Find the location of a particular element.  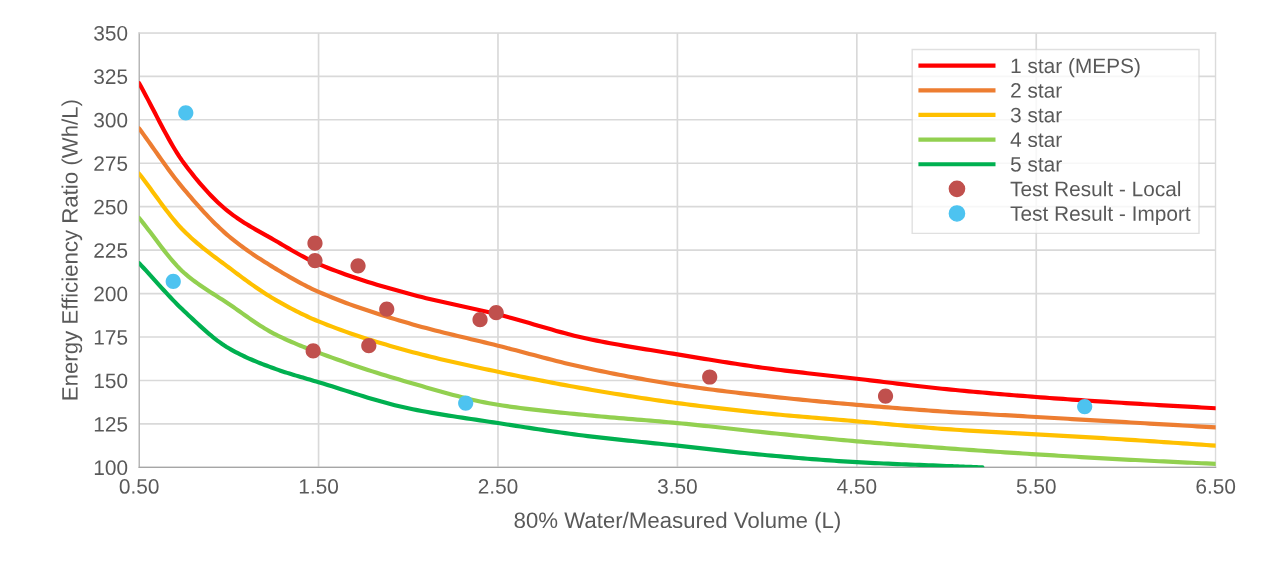

y-tick-label: 350 is located at coordinates (111, 33).